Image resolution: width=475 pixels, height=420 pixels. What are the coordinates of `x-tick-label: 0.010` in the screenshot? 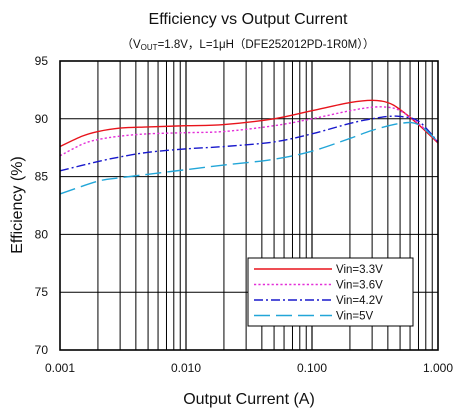 It's located at (186, 368).